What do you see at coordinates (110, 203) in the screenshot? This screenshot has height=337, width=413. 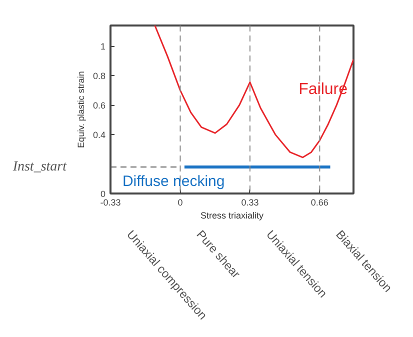 I see `x-tick-label: -0.33` at bounding box center [110, 203].